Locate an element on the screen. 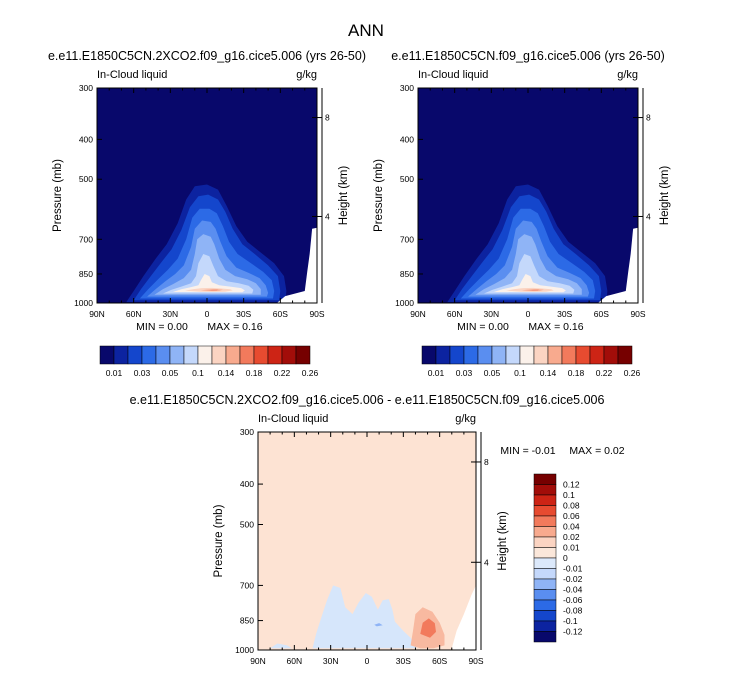  figure-title: ANN is located at coordinates (366, 30).